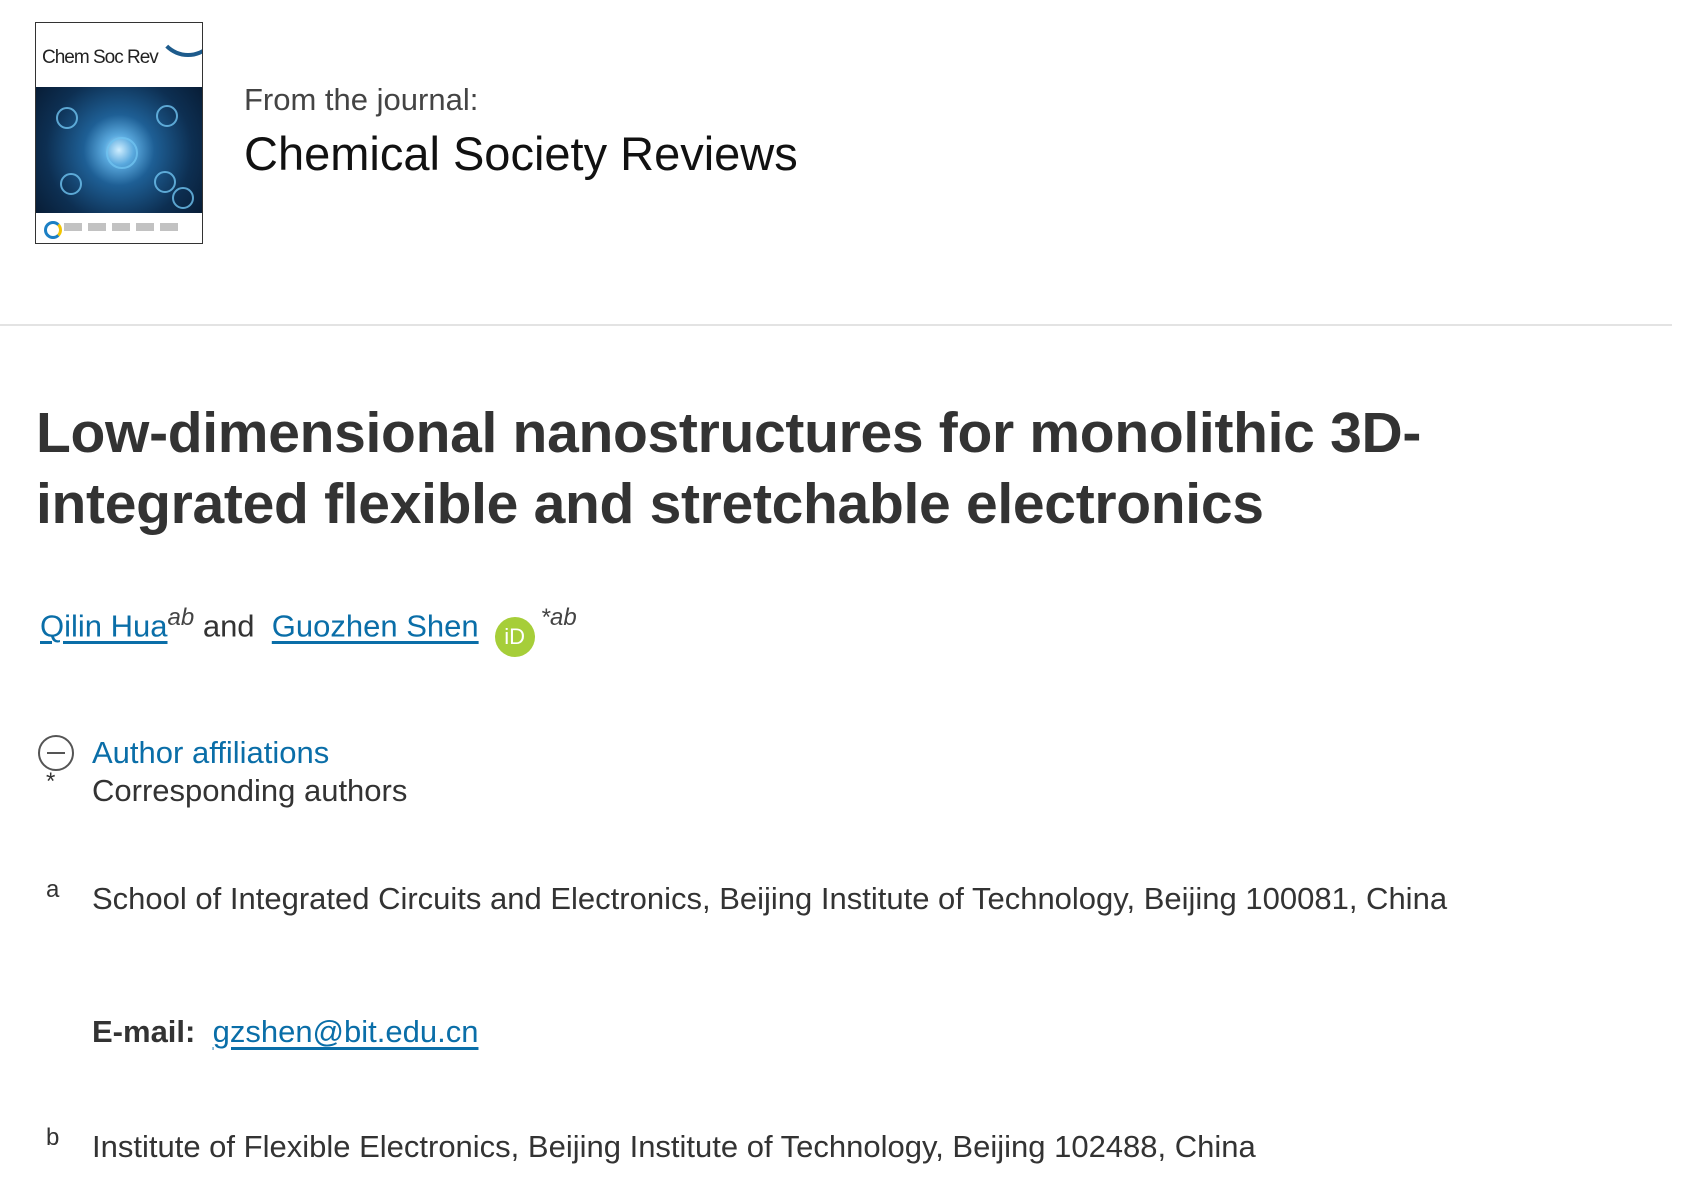 Image resolution: width=1685 pixels, height=1184 pixels. Describe the element at coordinates (836, 325) in the screenshot. I see `header-divider` at that location.